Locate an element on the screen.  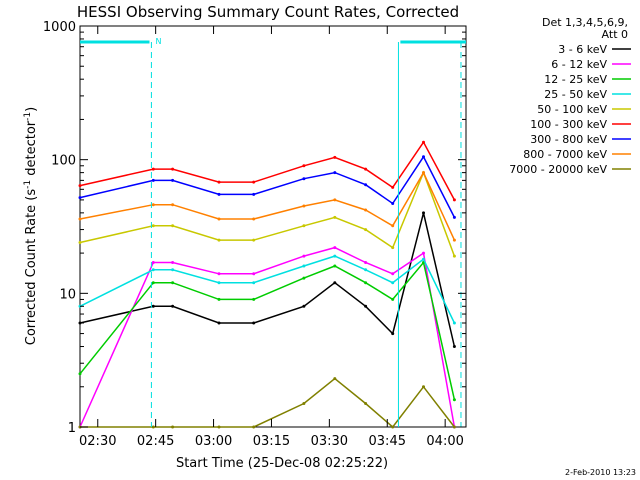
x-tick-label: 04:00 is located at coordinates (444, 441).